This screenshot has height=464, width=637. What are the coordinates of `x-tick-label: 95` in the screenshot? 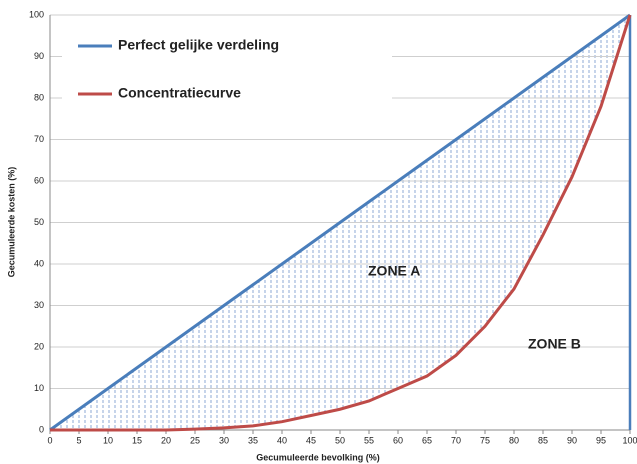 It's located at (601, 440).